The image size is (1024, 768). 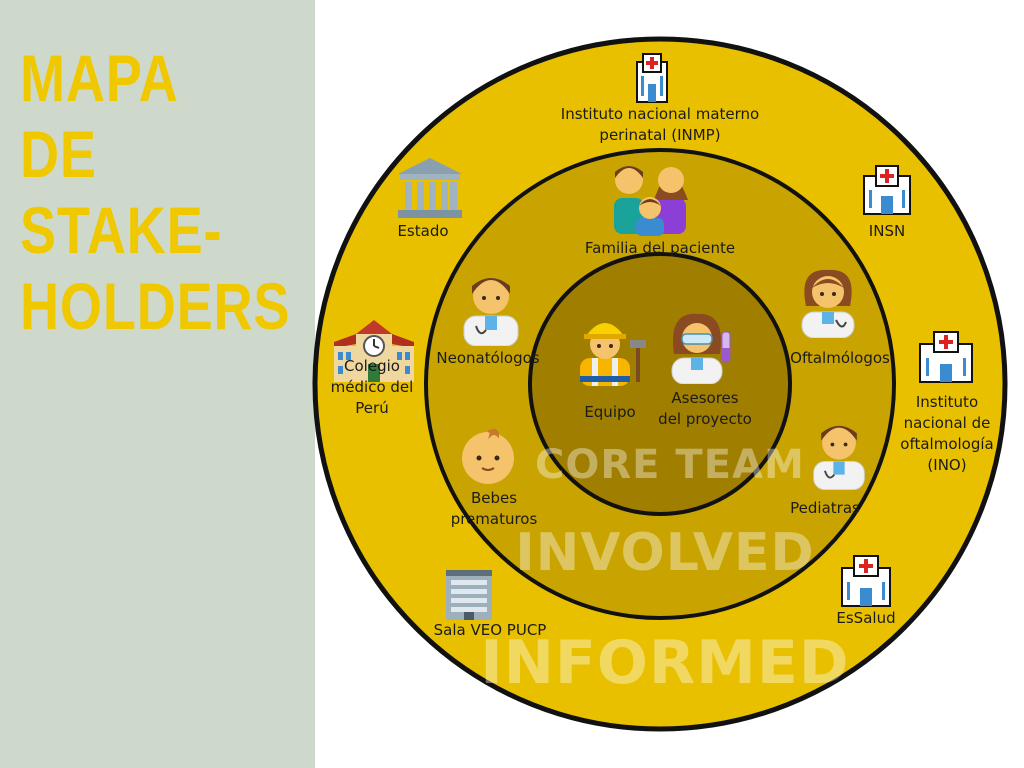 What do you see at coordinates (947, 465) in the screenshot?
I see `ino-label-line-4: (INO)` at bounding box center [947, 465].